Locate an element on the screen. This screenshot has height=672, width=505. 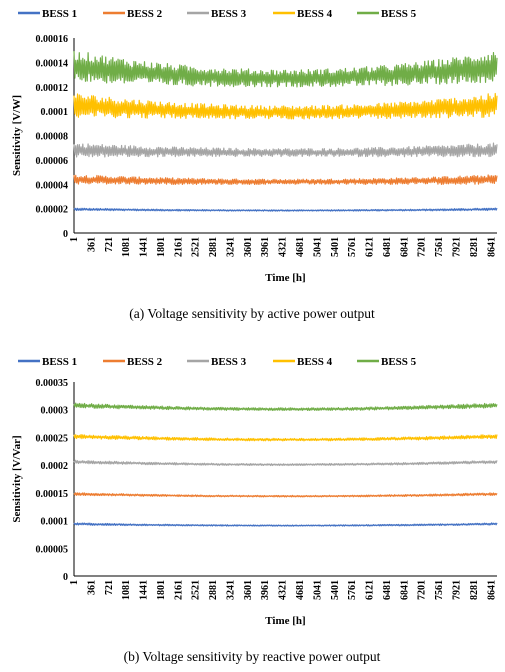
y-tick-label: 0.00035 is located at coordinates (52, 383).